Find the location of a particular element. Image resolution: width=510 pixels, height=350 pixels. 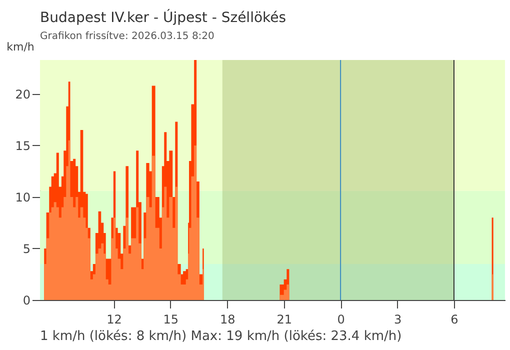

y-tick-label: 15 is located at coordinates (22, 145).